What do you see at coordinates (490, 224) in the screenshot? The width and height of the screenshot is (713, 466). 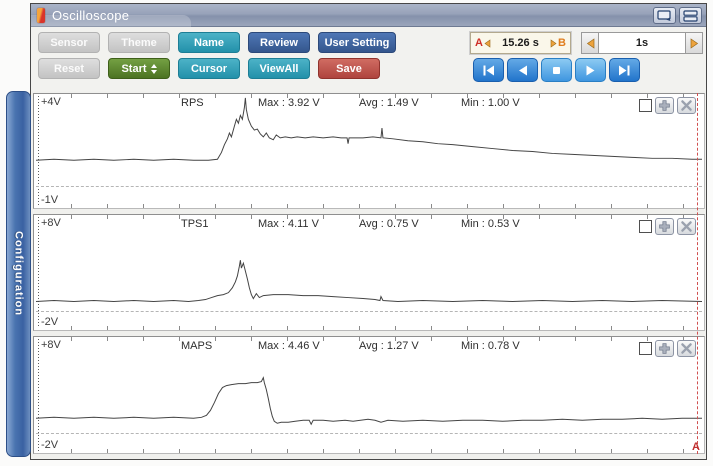 I see `stat-min: Min : 0.53 V` at bounding box center [490, 224].